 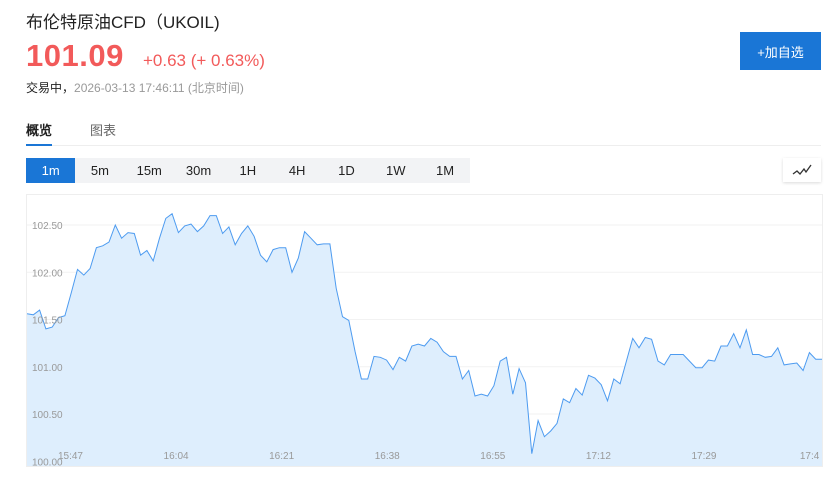 What do you see at coordinates (346, 170) in the screenshot?
I see `timeframe-1D: 1D` at bounding box center [346, 170].